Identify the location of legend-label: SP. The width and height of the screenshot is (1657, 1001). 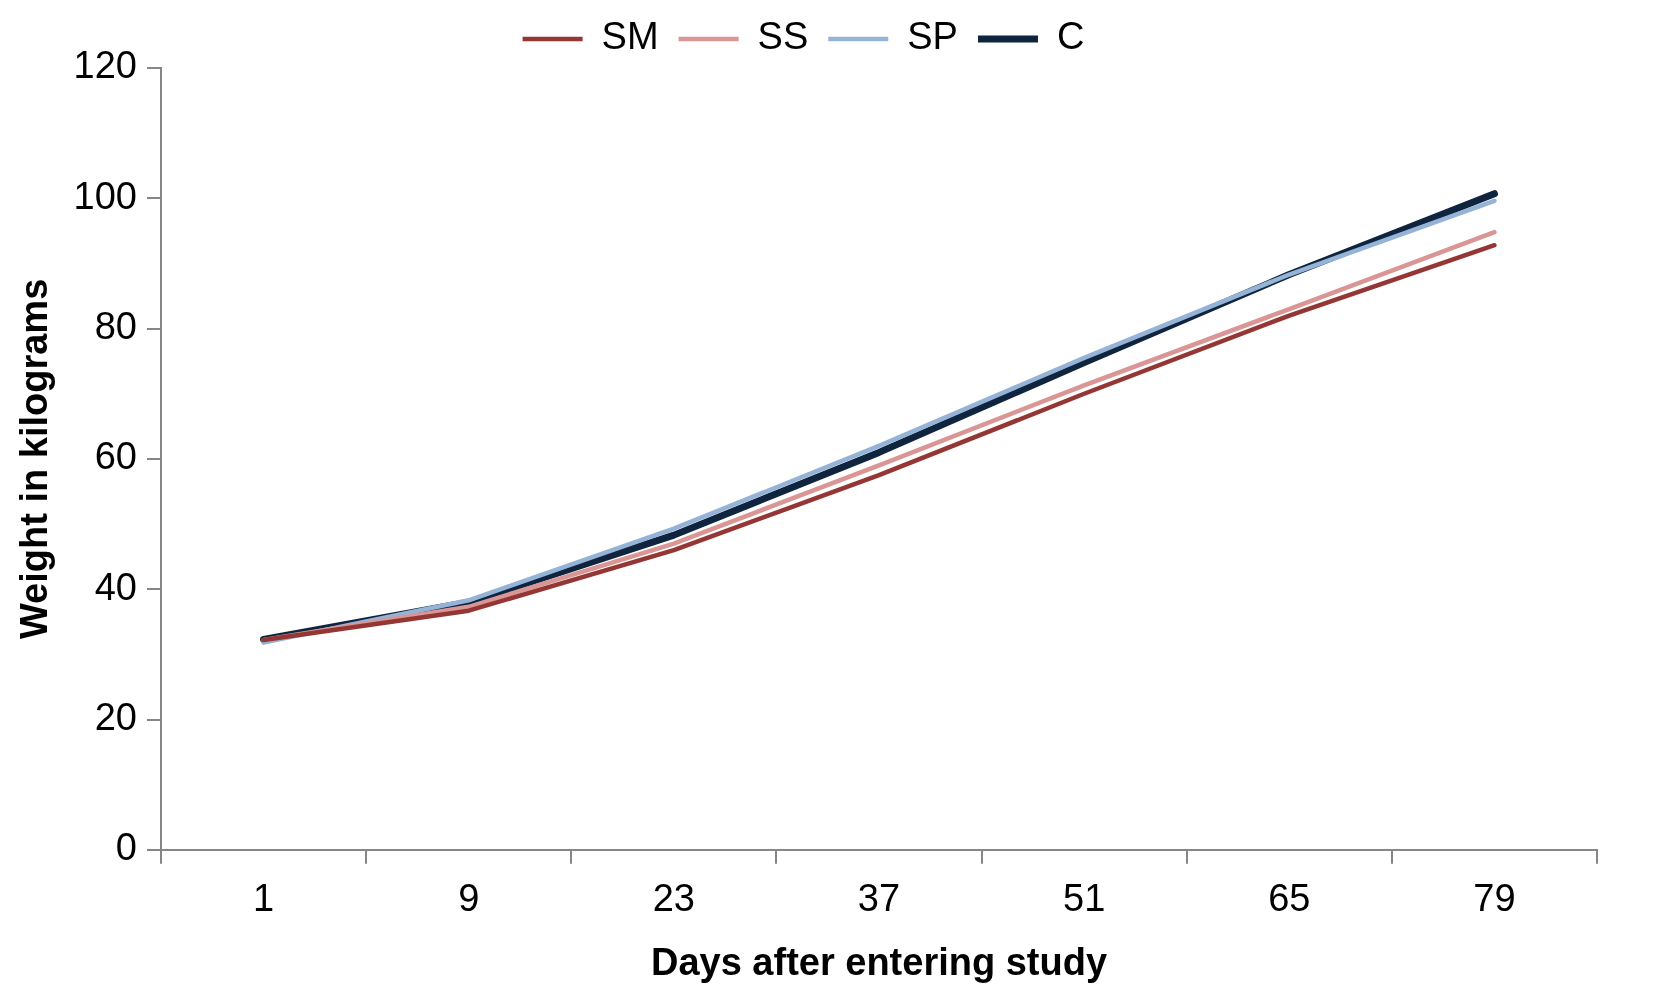
(932, 36).